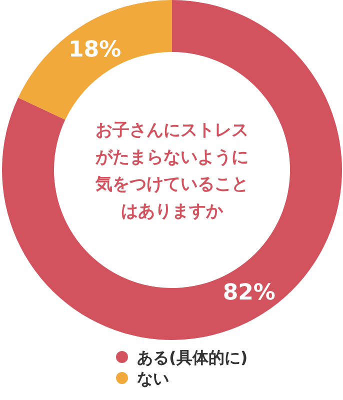 Image resolution: width=343 pixels, height=400 pixels. I want to click on text: お子さんにストレスがたまらないように気をつけていることはありますか, so click(171, 171).